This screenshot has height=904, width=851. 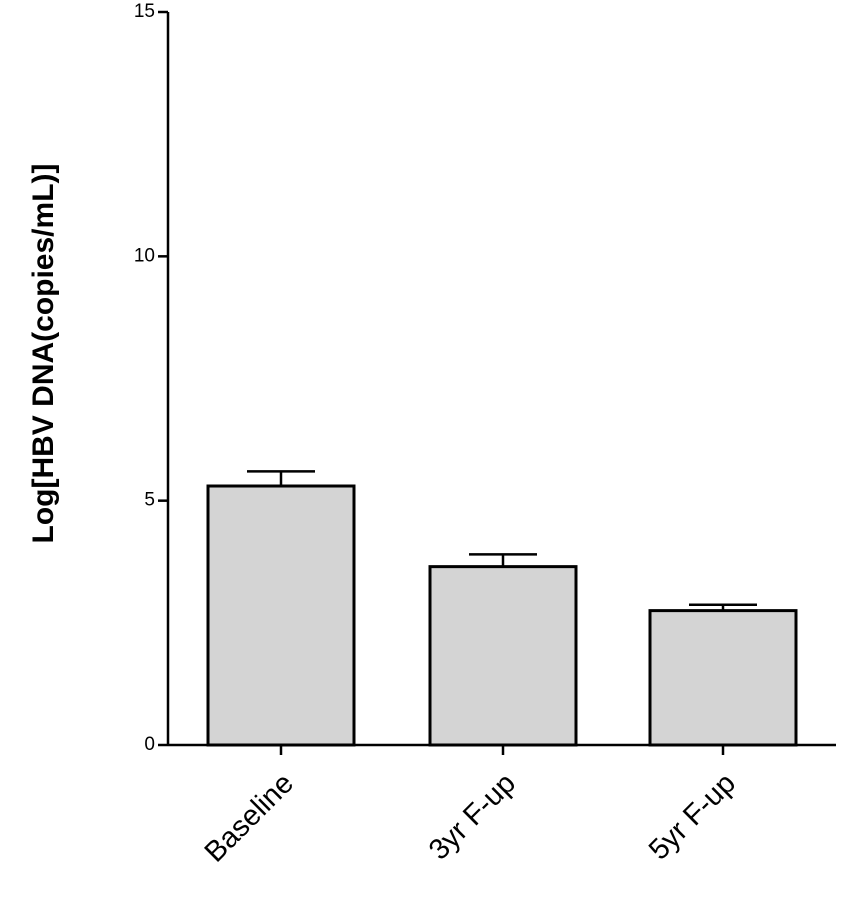 I want to click on x-ticks-layer: Baseline 3yr F-up 5yr F-up, so click(x=470, y=807).